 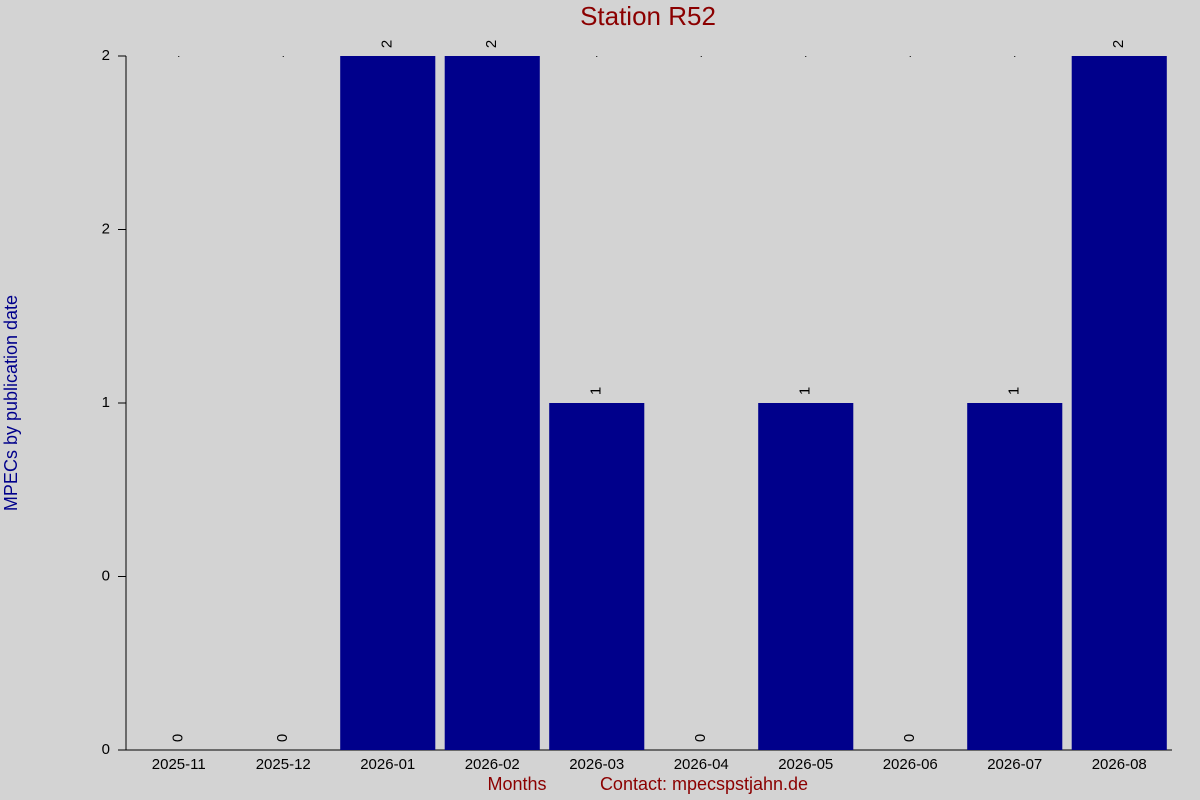 I want to click on y-tick-label: 1, so click(x=106, y=402).